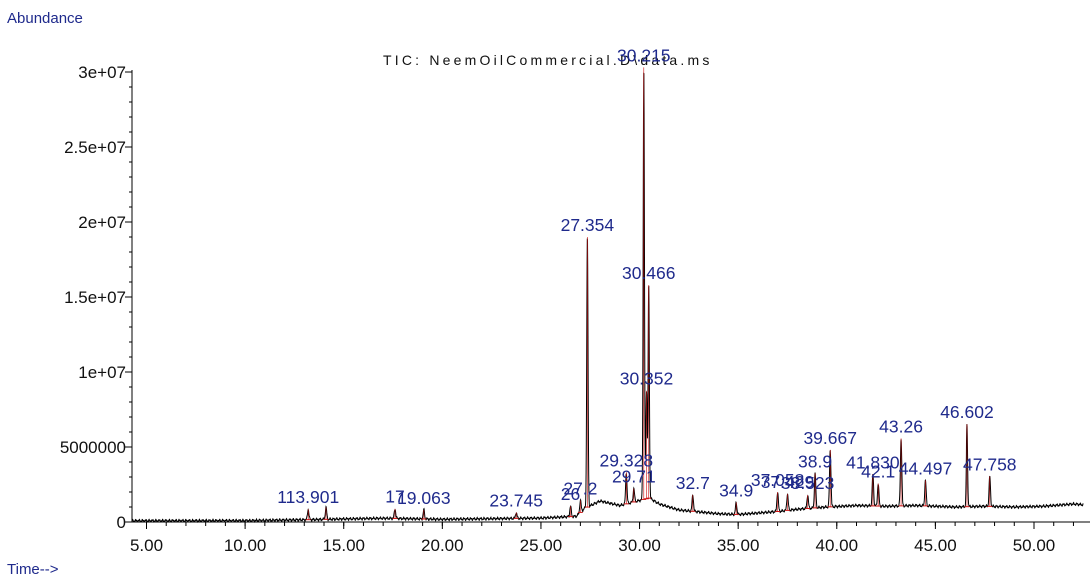 The width and height of the screenshot is (1090, 583). I want to click on y-tick-label: 0, so click(121, 522).